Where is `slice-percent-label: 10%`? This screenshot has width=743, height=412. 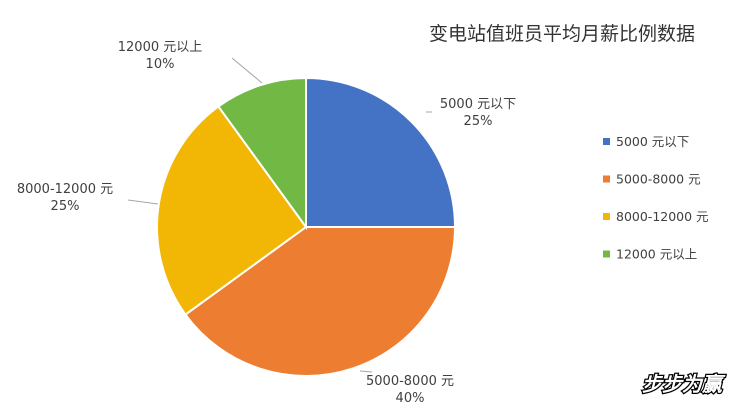
slice-percent-label: 10% is located at coordinates (160, 64).